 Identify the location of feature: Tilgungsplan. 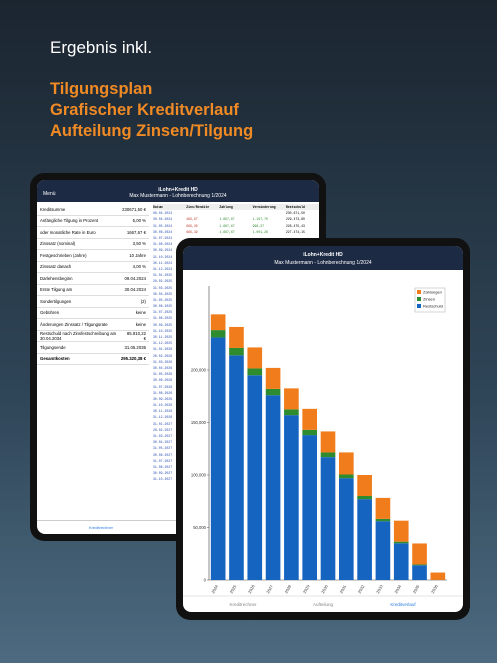
(101, 89).